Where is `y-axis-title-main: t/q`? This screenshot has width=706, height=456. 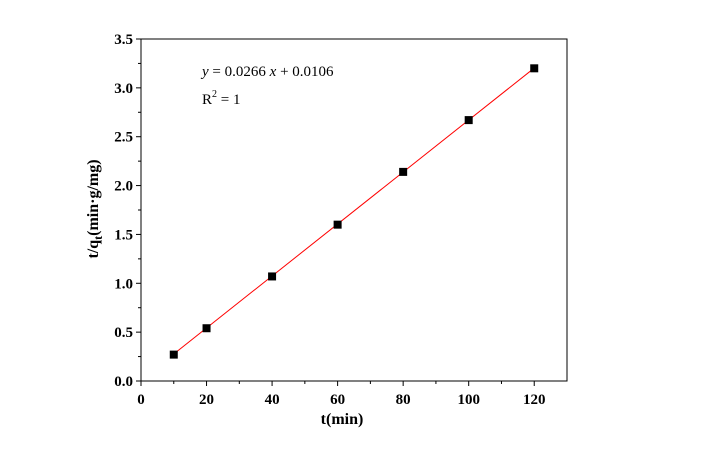 y-axis-title-main: t/q is located at coordinates (93, 249).